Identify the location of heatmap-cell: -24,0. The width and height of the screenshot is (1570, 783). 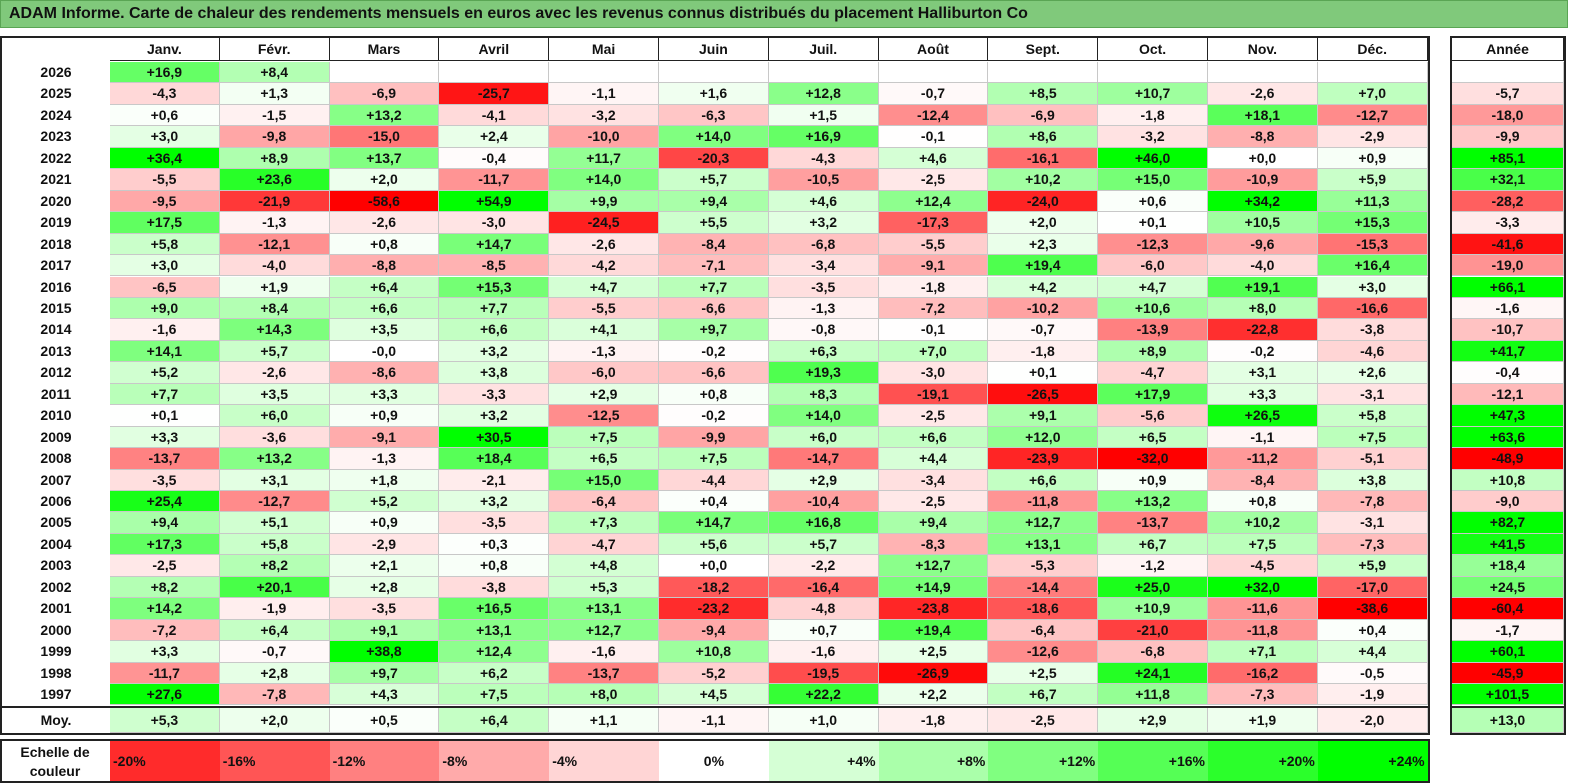
(1043, 201).